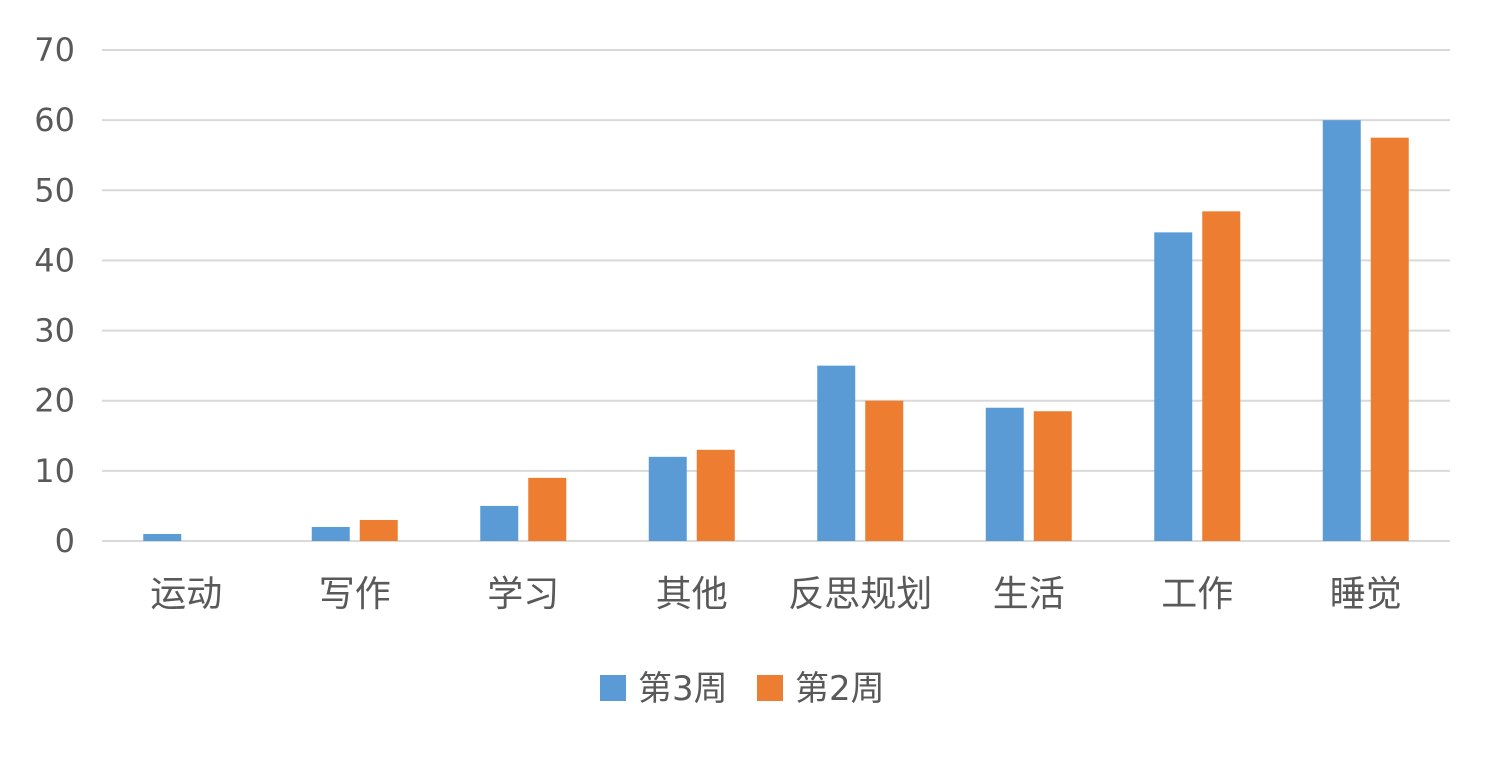  Describe the element at coordinates (1029, 594) in the screenshot. I see `x-category-label: 生活` at that location.